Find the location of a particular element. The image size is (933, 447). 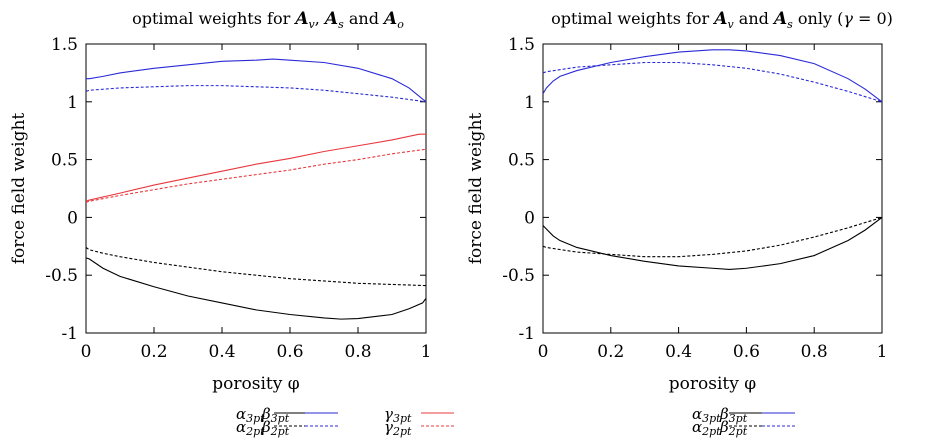

chart-title: optimal weights for Av, As and Ao is located at coordinates (268, 20).